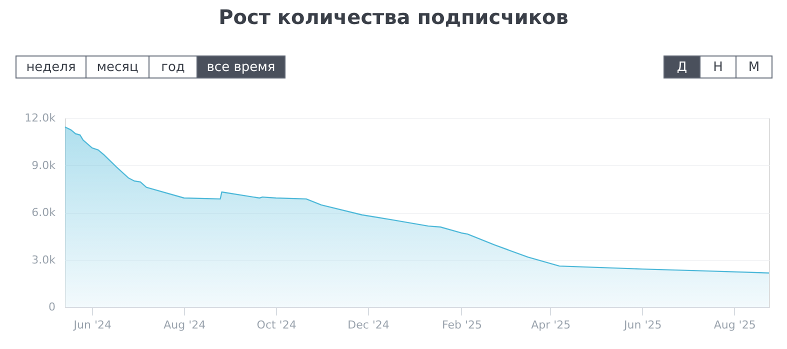 The width and height of the screenshot is (787, 349). I want to click on text: Н, so click(718, 67).